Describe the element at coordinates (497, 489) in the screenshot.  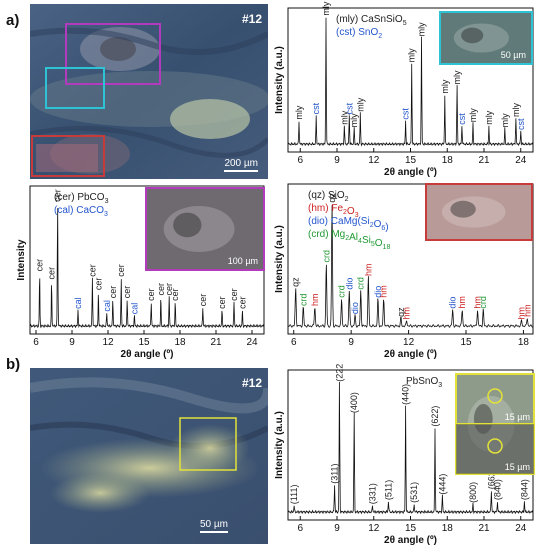
I see `peak-label: (840)` at that location.